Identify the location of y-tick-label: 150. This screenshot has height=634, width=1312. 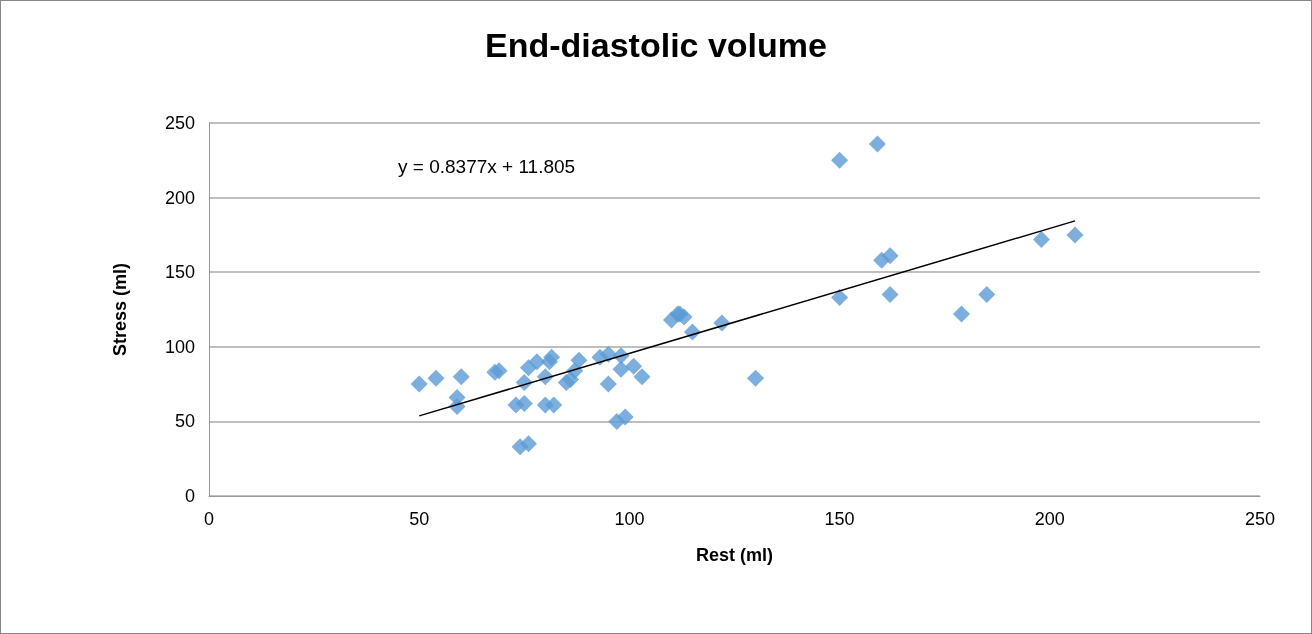
(179, 272).